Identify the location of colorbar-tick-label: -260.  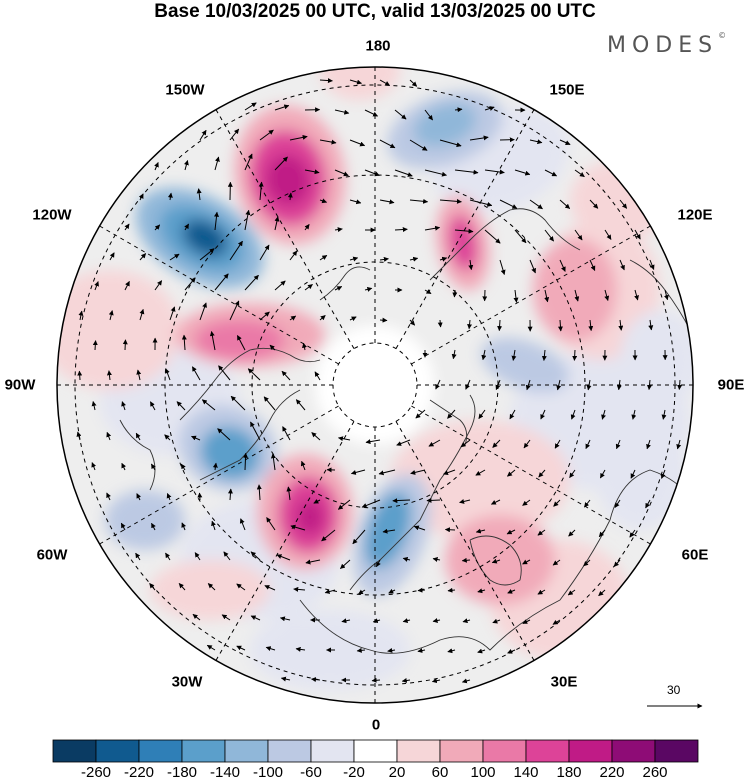
(96, 772).